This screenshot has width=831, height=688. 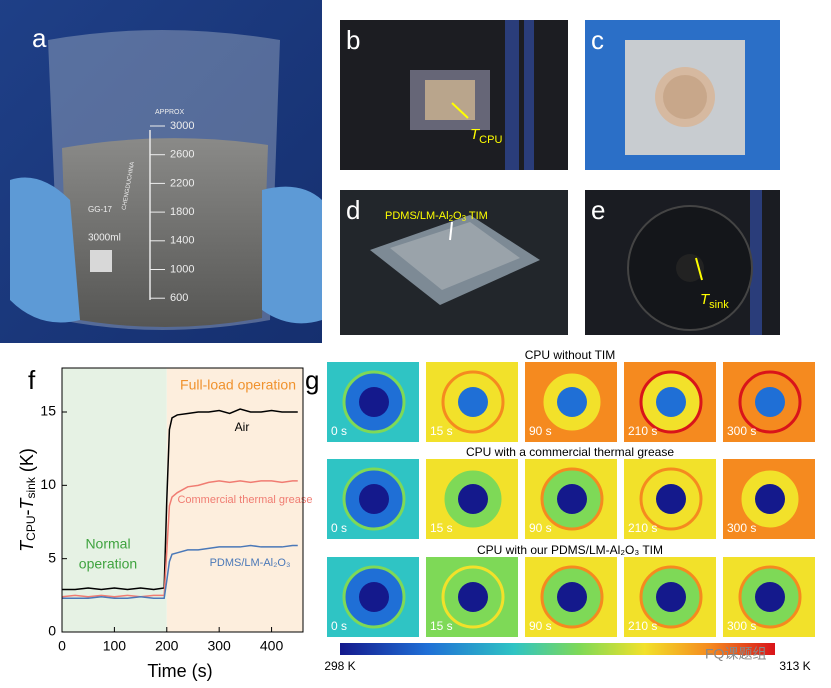 What do you see at coordinates (477, 216) in the screenshot?
I see `annotation-part: TIM` at bounding box center [477, 216].